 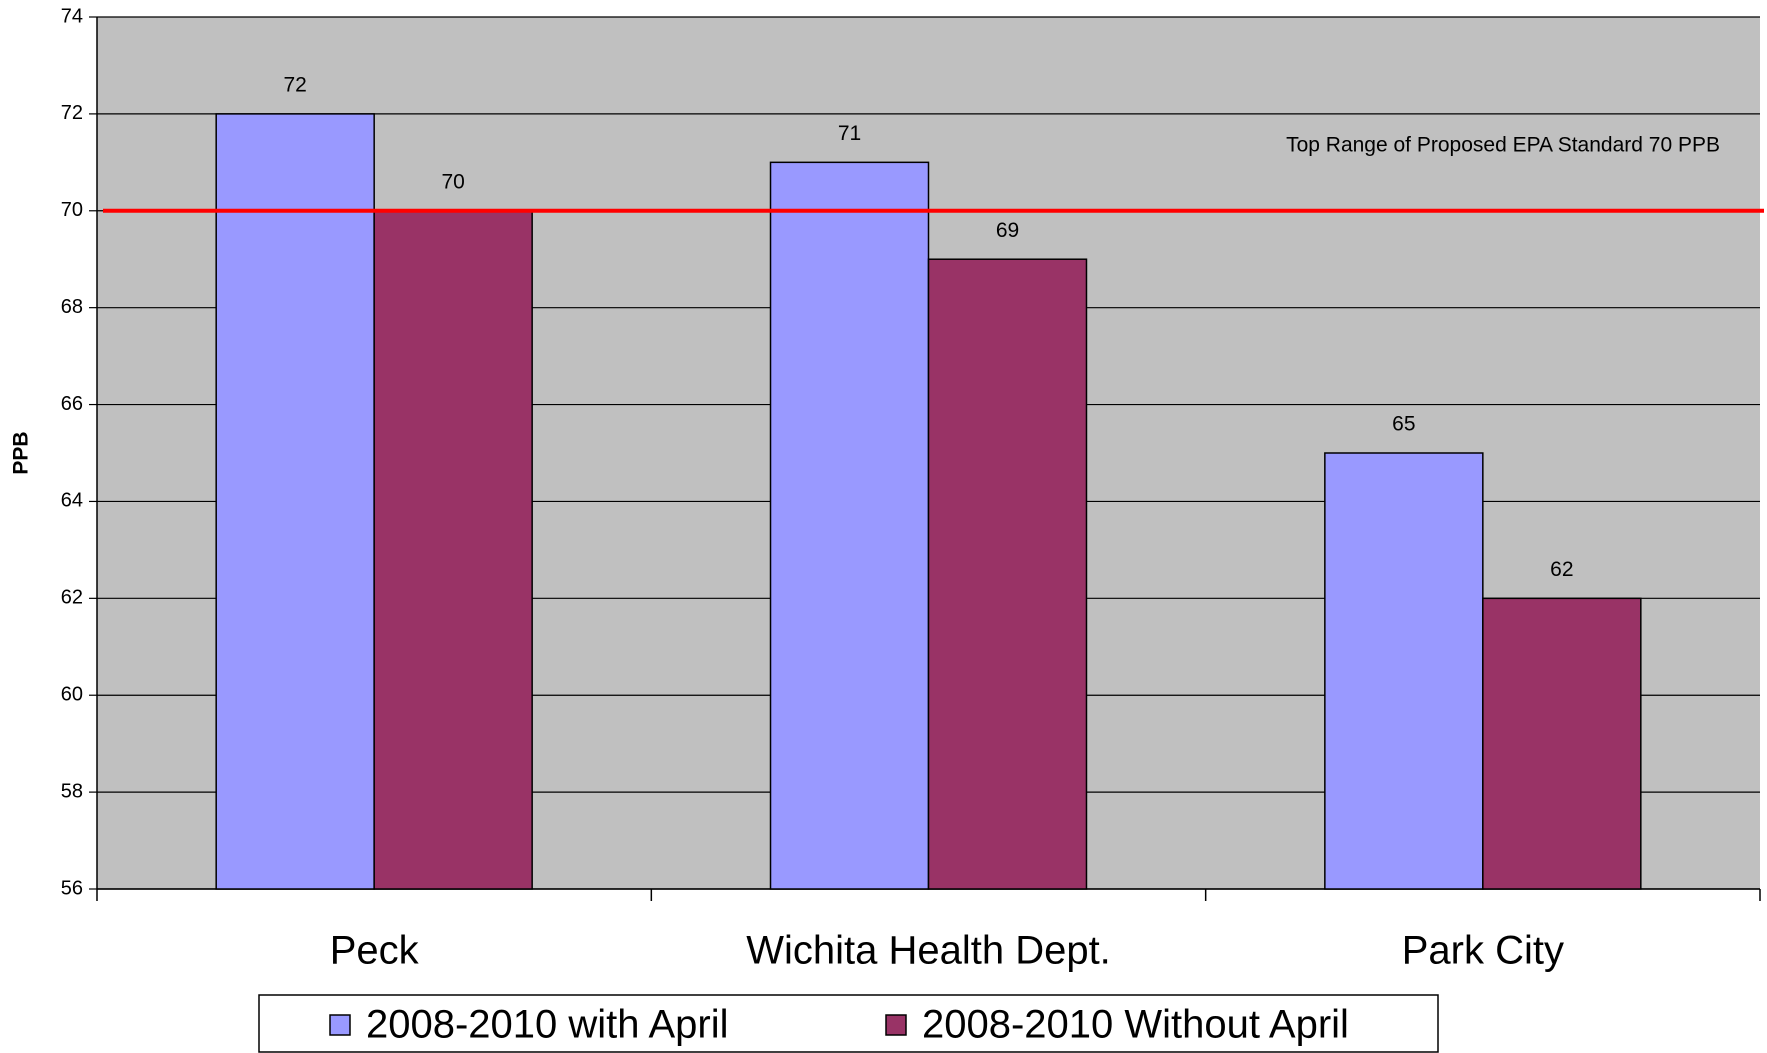 I want to click on y-tick-label: 60, so click(x=72, y=695).